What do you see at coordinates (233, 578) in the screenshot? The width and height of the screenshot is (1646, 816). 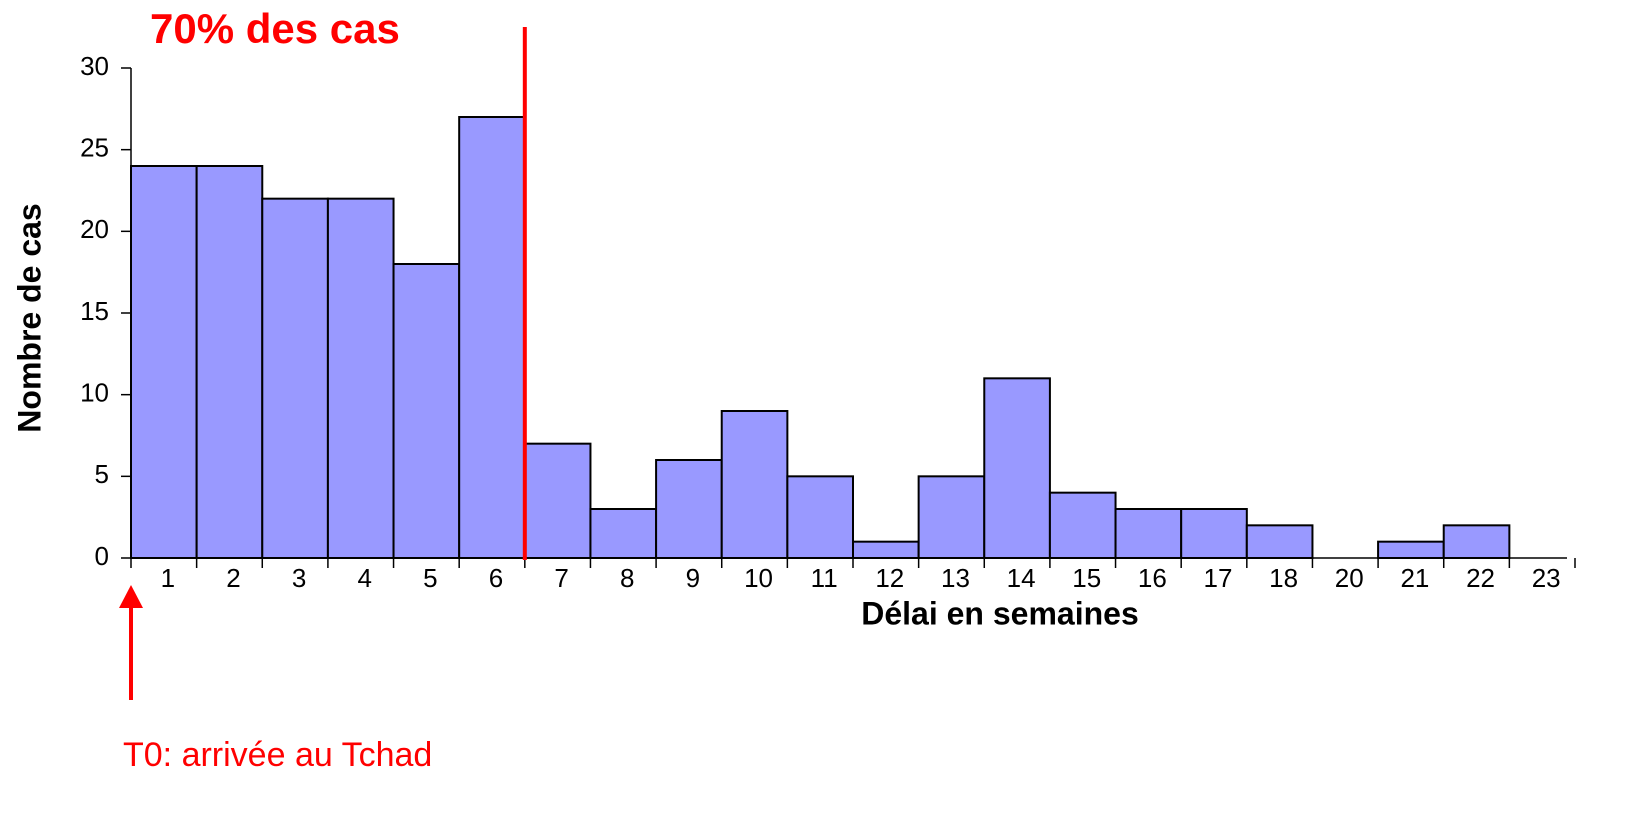 I see `x-tick-label: 2` at bounding box center [233, 578].